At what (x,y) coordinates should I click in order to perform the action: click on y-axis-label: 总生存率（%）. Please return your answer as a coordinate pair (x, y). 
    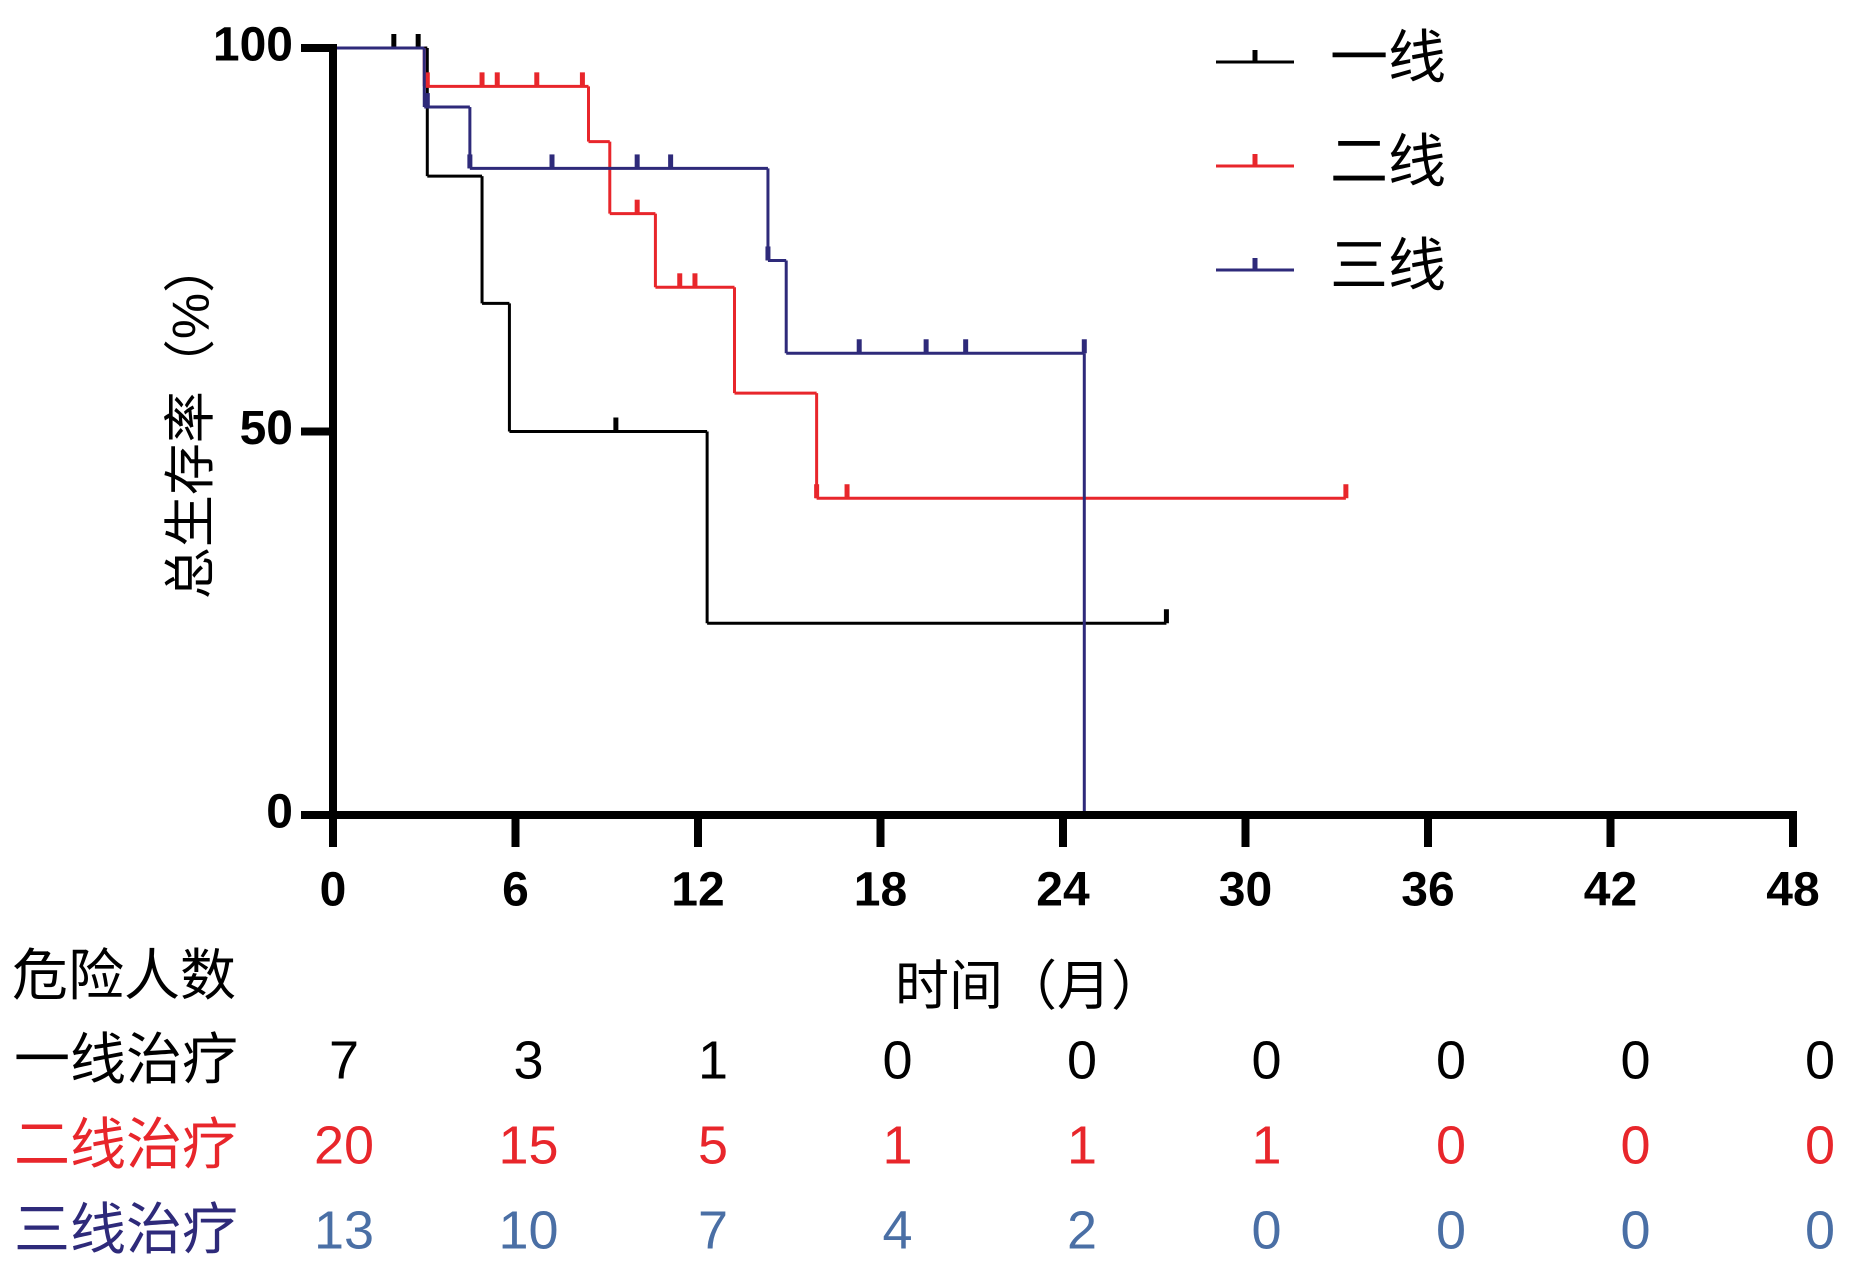
    Looking at the image, I should click on (192, 420).